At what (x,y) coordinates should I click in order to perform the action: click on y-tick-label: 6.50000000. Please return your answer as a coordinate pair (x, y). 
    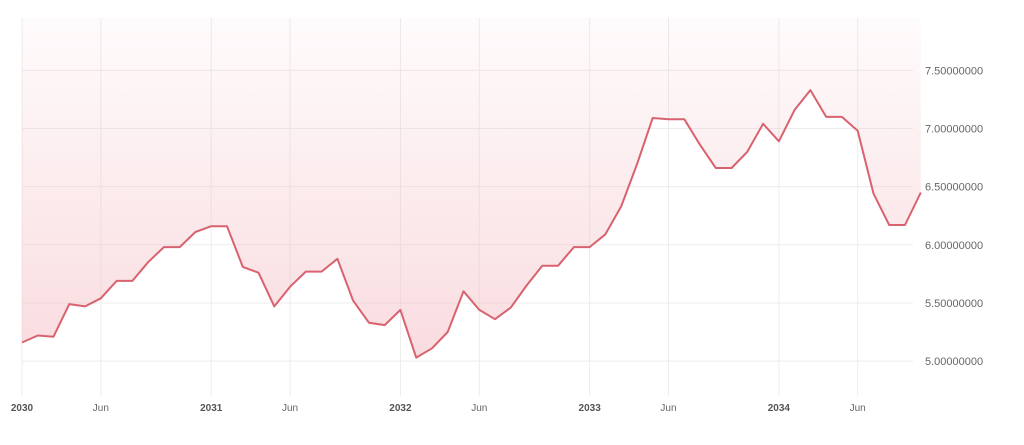
    Looking at the image, I should click on (954, 188).